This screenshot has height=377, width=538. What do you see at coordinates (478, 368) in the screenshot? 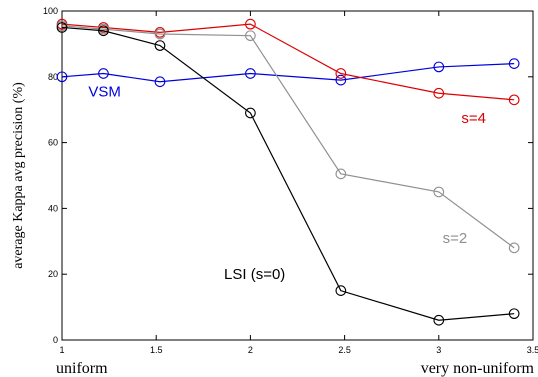
I see `x-axis-right-end-label: very non-uniform` at bounding box center [478, 368].